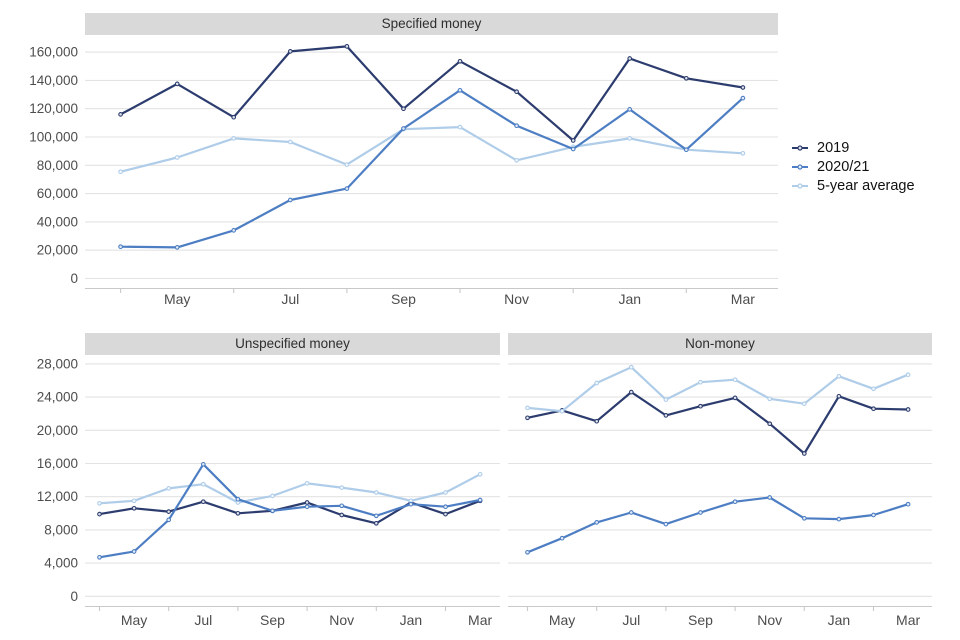 The height and width of the screenshot is (640, 960). I want to click on x-axis-labels-unspecified-money: May Jul Sep Nov Jan Mar, so click(307, 620).